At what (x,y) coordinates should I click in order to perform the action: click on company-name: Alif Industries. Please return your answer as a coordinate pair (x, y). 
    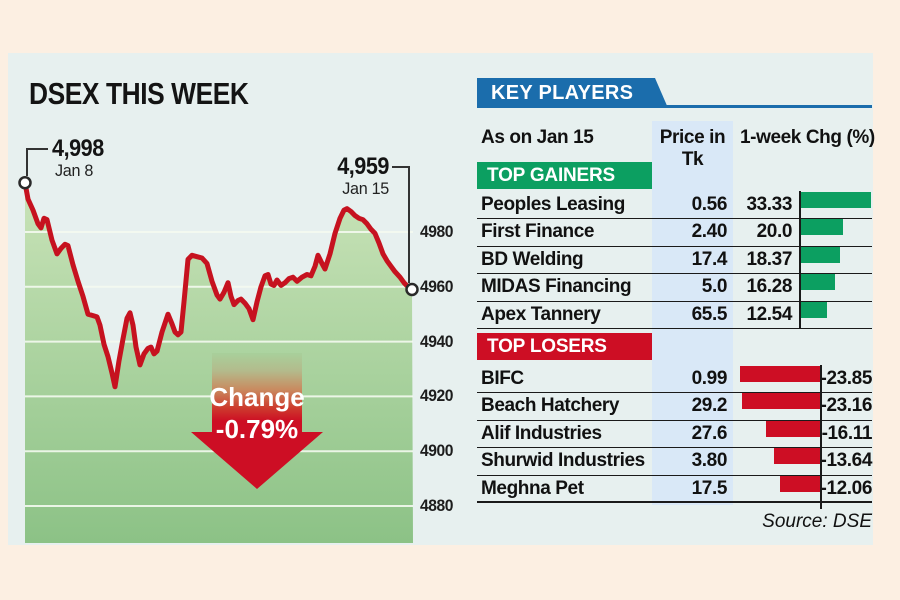
    Looking at the image, I should click on (541, 433).